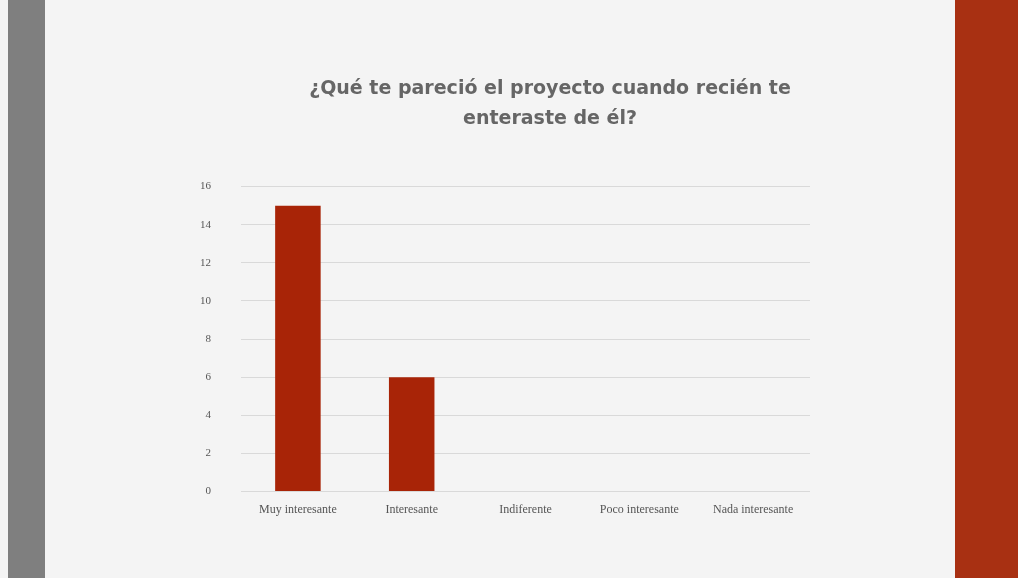 The height and width of the screenshot is (578, 1018). What do you see at coordinates (639, 508) in the screenshot?
I see `x-tick-label: Poco interesante` at bounding box center [639, 508].